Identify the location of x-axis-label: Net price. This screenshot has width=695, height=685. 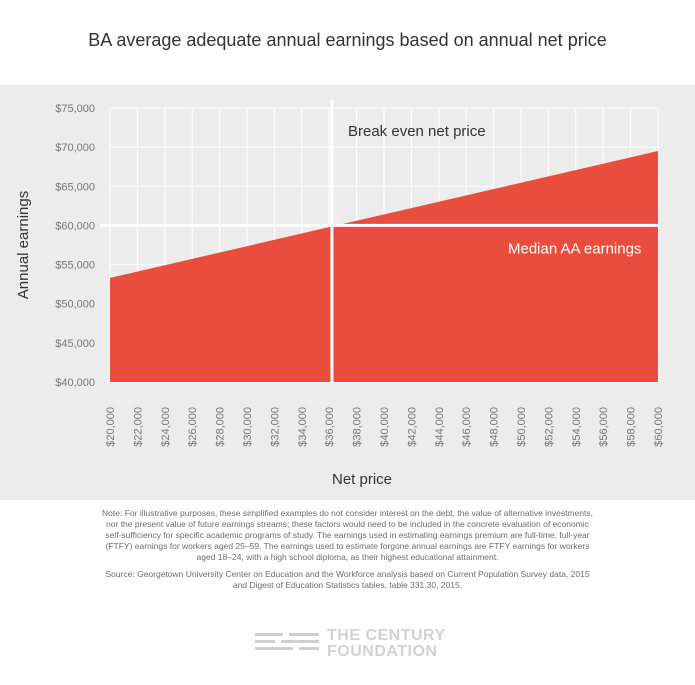
(362, 479).